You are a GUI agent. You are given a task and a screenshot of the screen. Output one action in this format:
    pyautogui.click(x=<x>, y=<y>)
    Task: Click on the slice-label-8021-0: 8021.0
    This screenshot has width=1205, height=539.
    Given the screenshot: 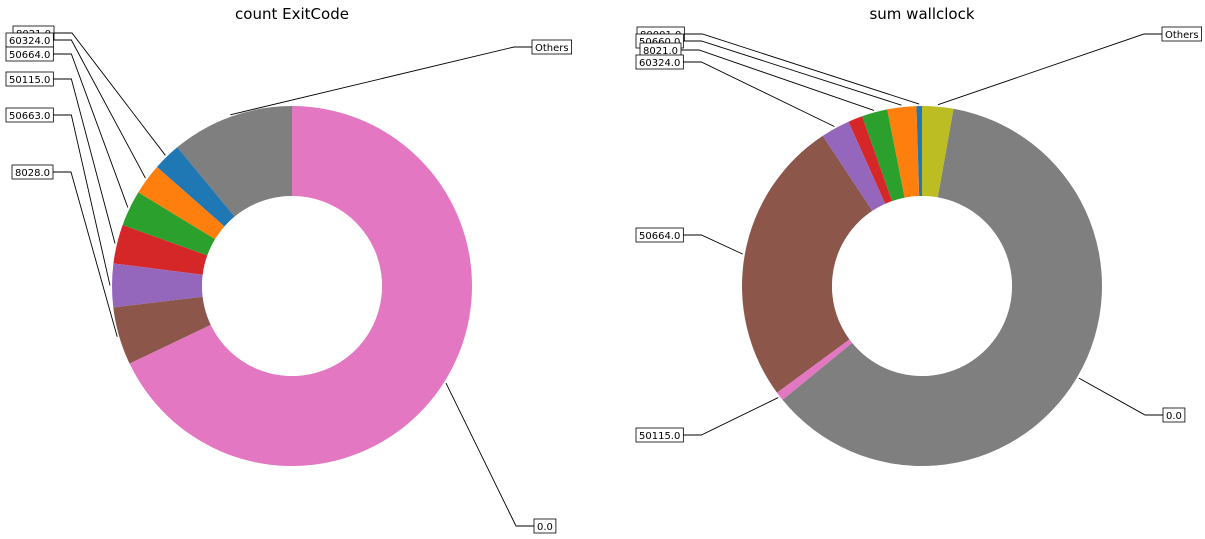 What is the action you would take?
    pyautogui.click(x=660, y=51)
    